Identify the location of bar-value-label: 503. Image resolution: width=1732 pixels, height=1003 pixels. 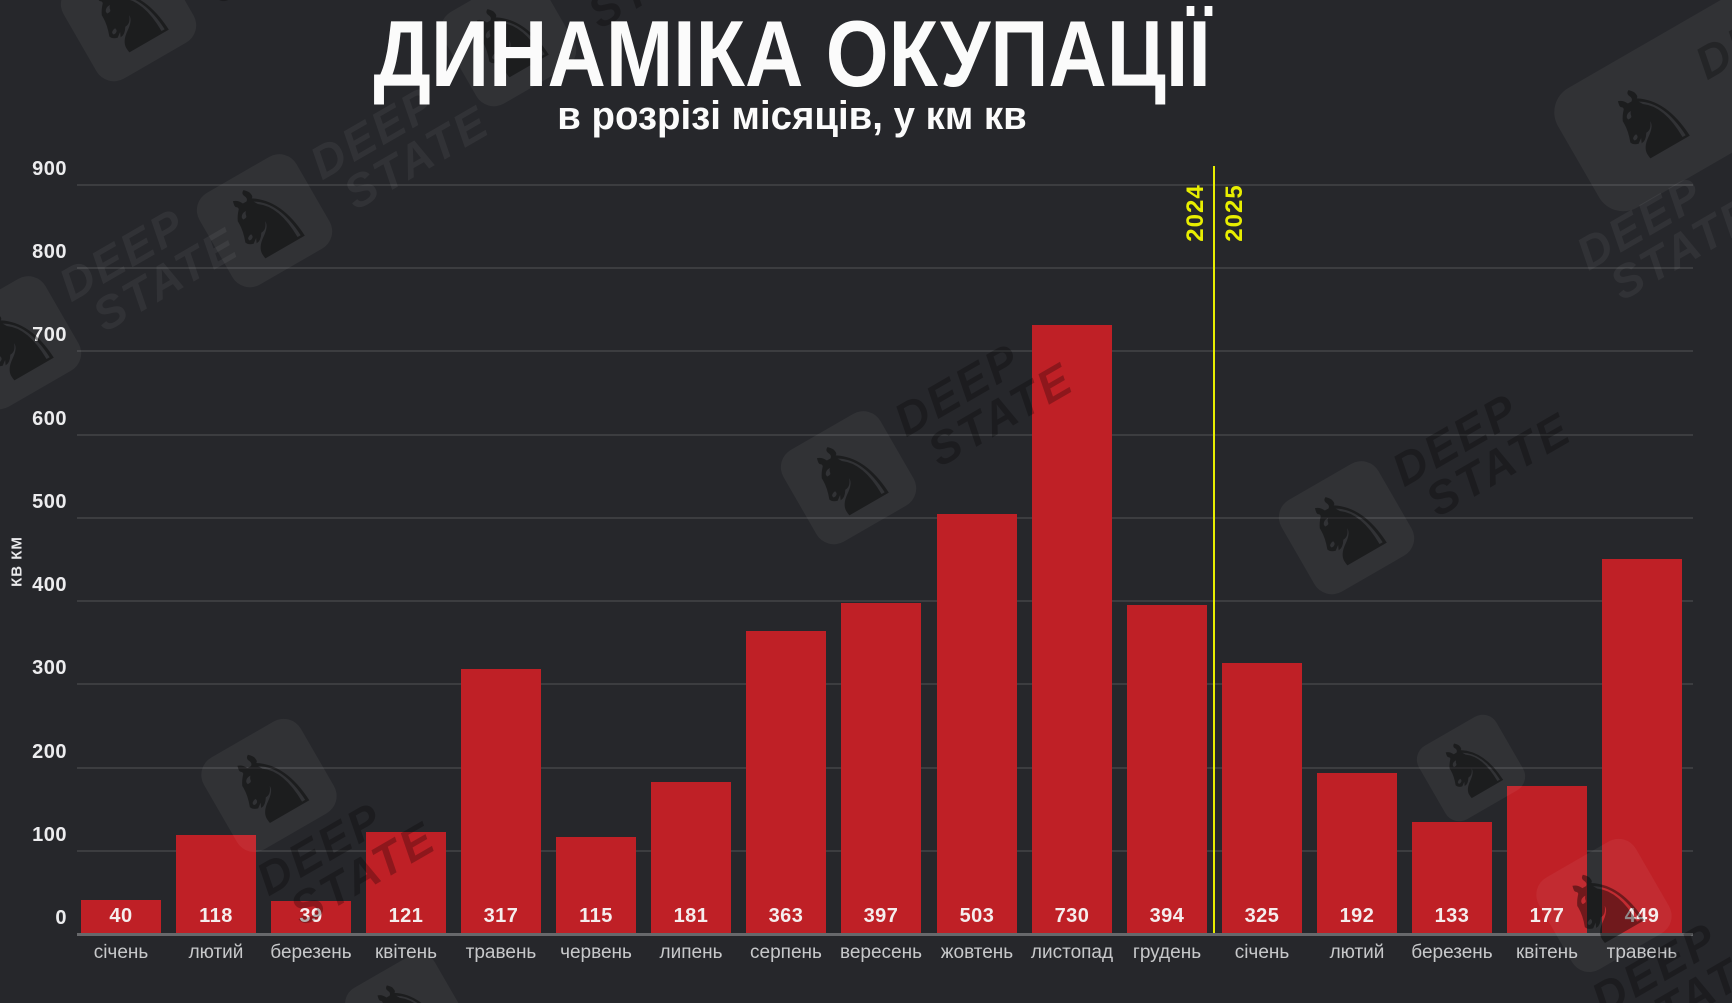
(977, 916).